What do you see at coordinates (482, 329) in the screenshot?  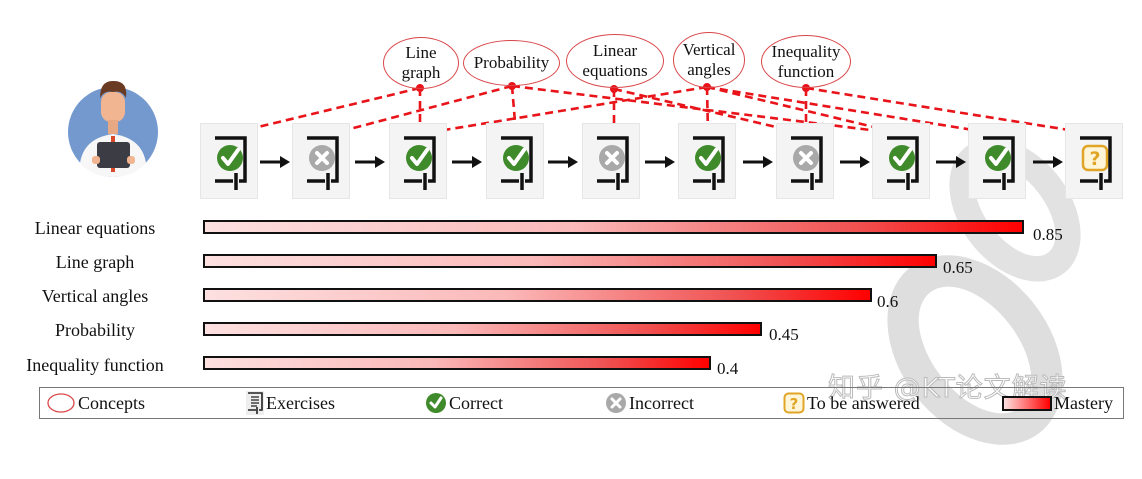 I see `mastery-bar-probability` at bounding box center [482, 329].